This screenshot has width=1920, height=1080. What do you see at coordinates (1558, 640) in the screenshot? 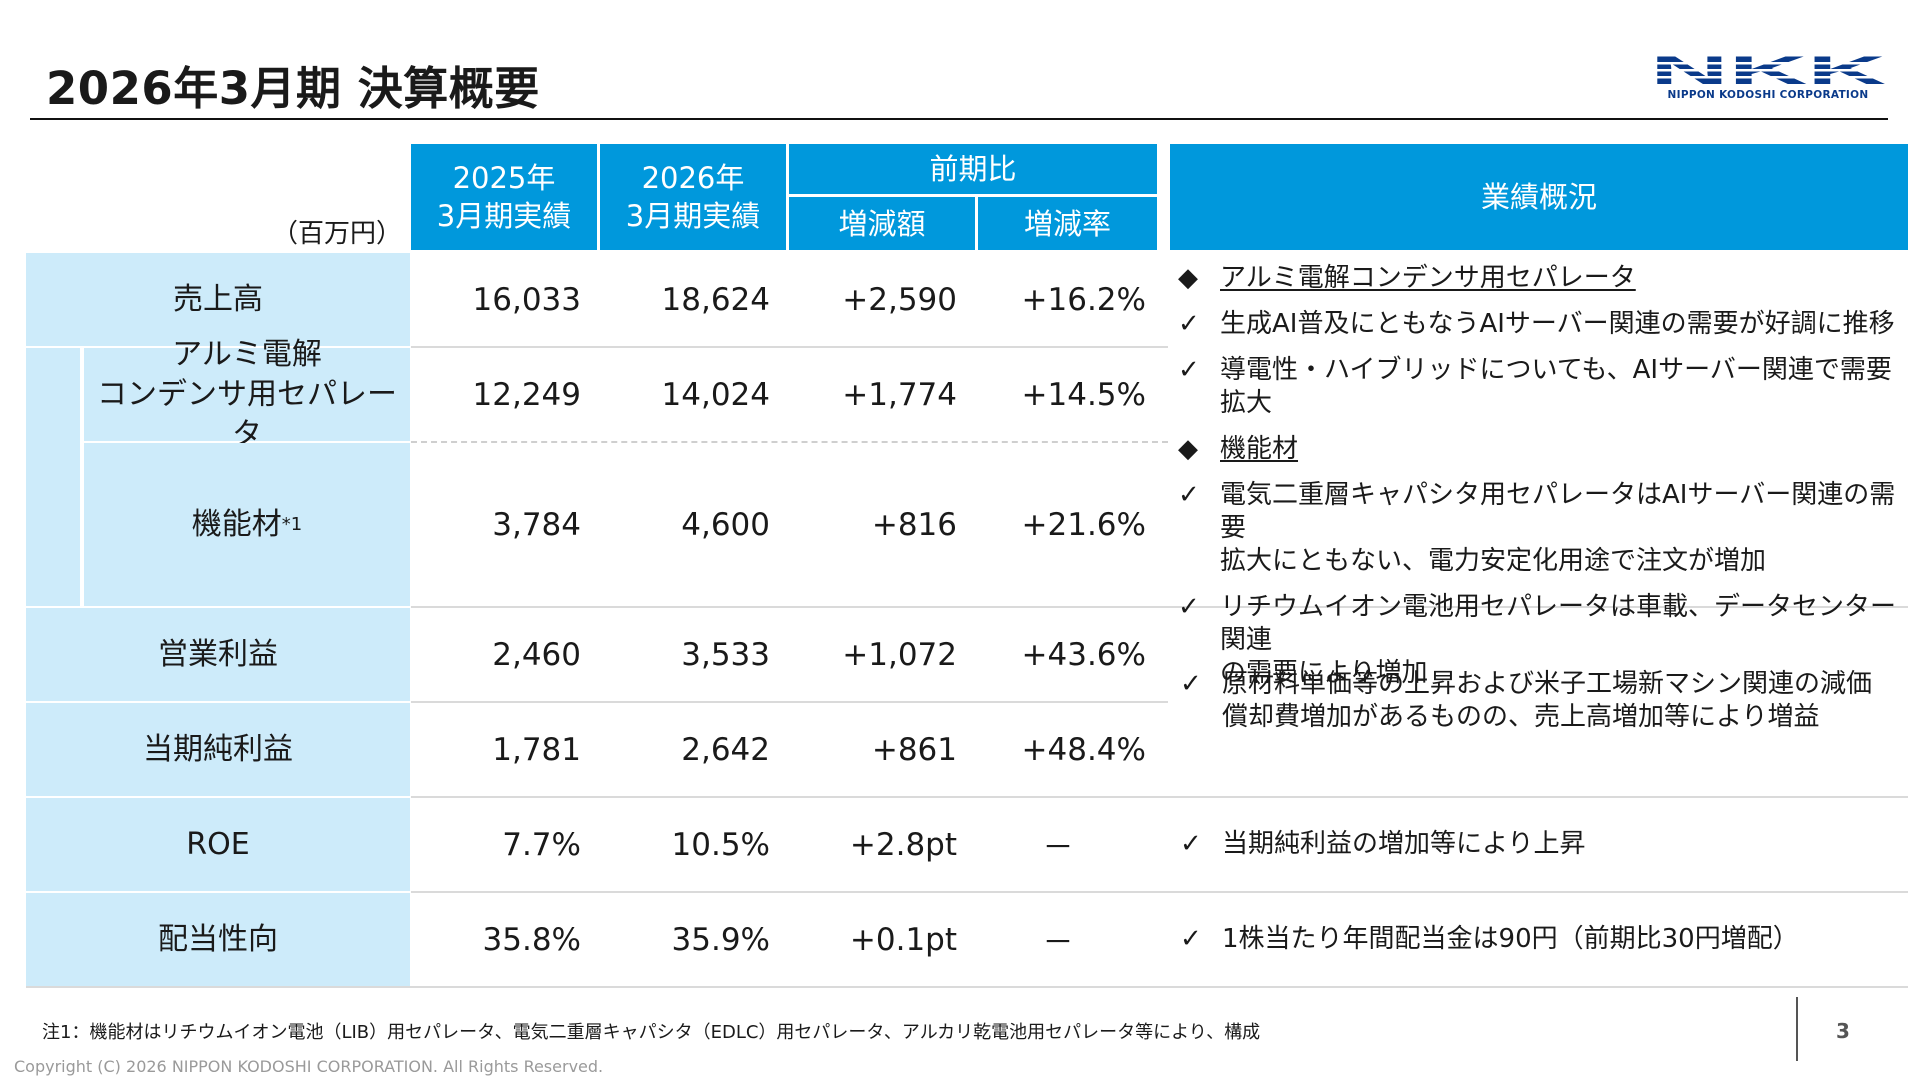
I see `note-text: リチウムイオン電池用セパレータは車載、データセンター関連 の需要により増加` at bounding box center [1558, 640].